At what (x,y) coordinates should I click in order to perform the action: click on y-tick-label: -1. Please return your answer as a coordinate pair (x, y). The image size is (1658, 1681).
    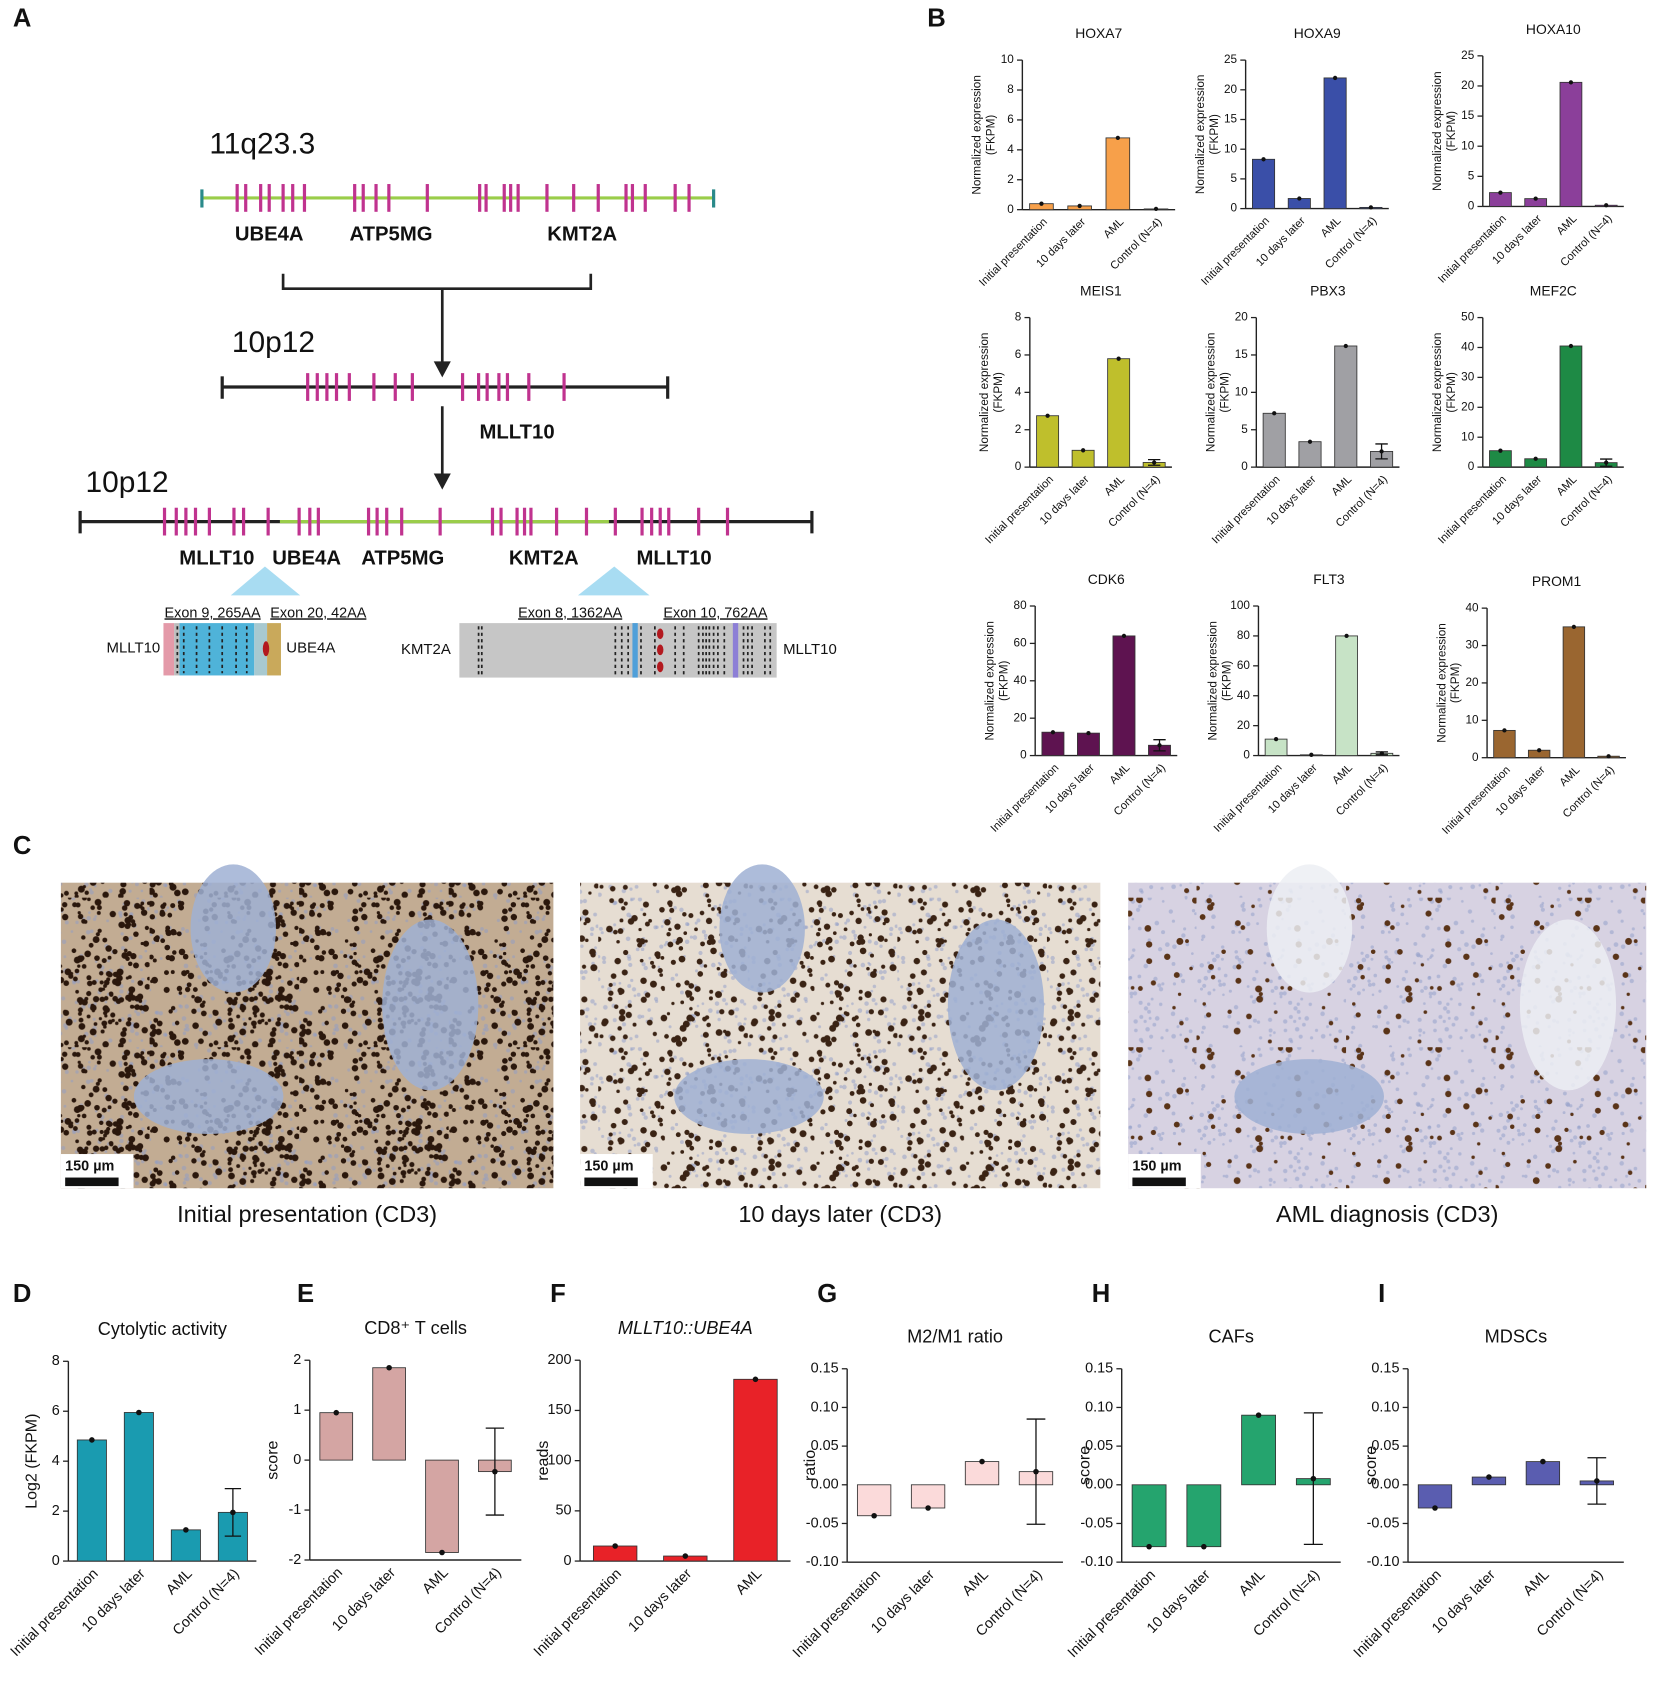
    Looking at the image, I should click on (294, 1510).